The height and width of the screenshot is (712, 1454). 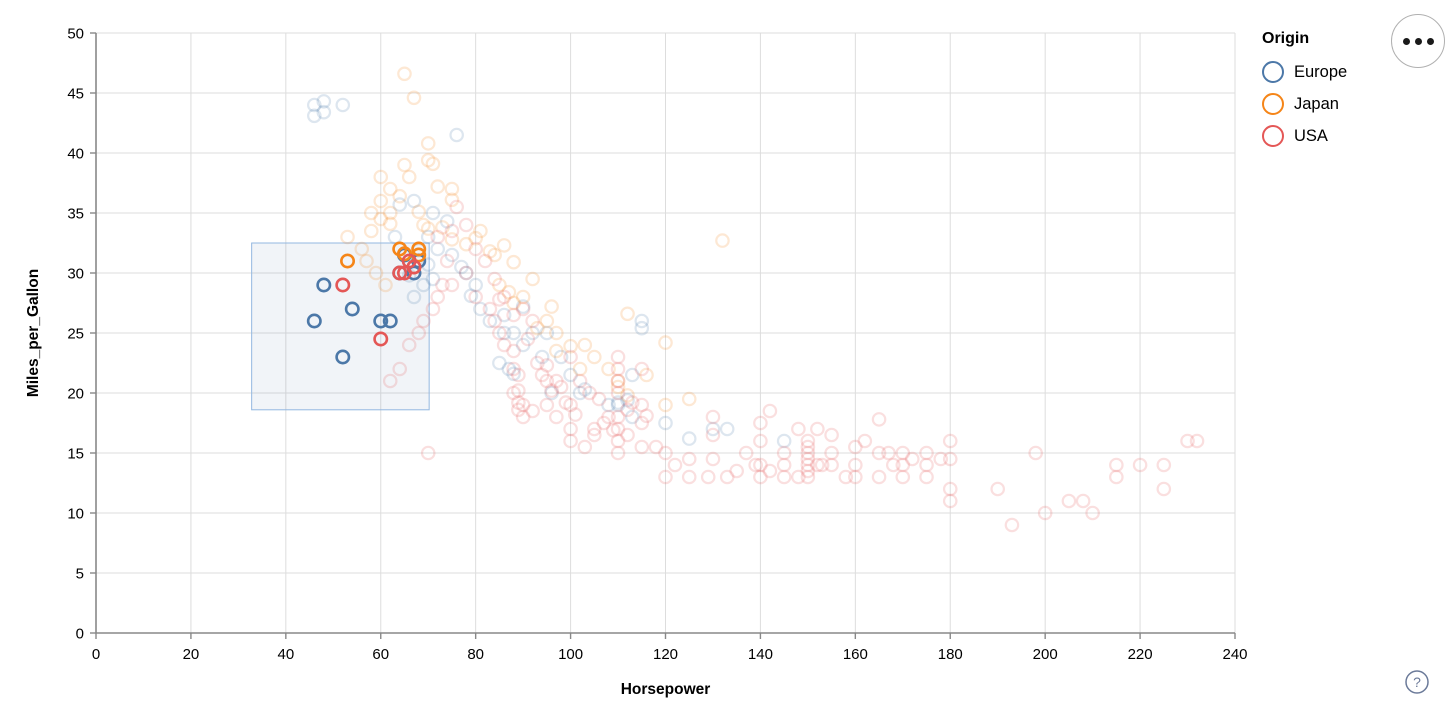 What do you see at coordinates (366, 303) in the screenshot?
I see `data-points-selected` at bounding box center [366, 303].